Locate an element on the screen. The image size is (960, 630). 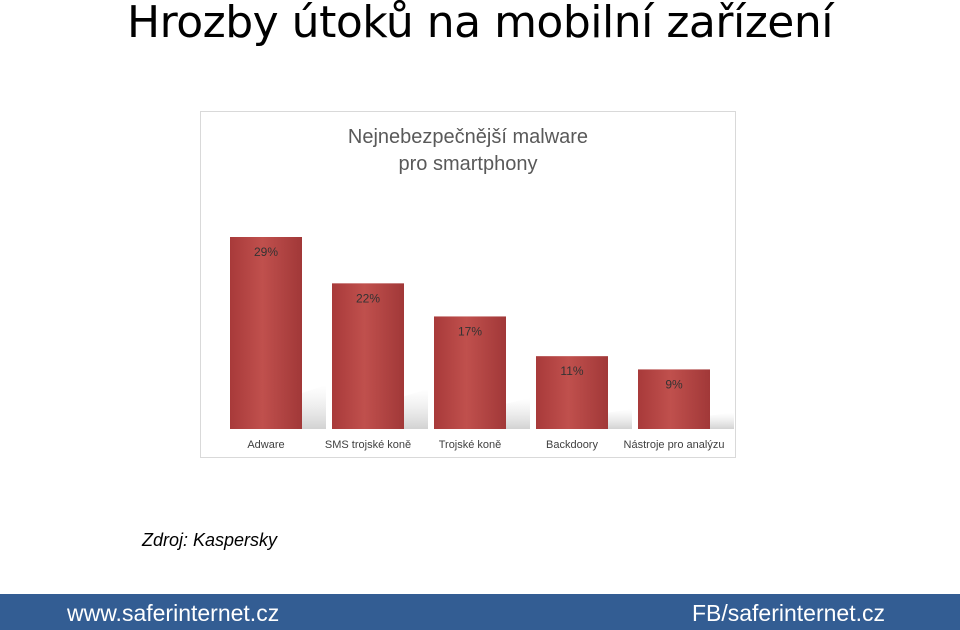
chart-title-line-2: pro smartphony is located at coordinates (468, 164).